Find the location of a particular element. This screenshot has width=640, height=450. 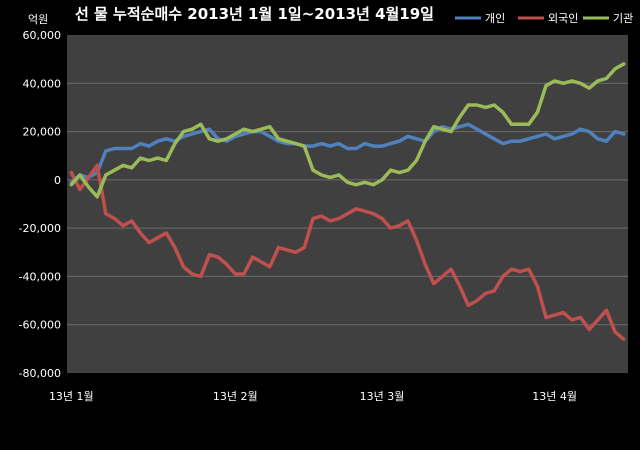

legend-label: 외국인 is located at coordinates (563, 18).